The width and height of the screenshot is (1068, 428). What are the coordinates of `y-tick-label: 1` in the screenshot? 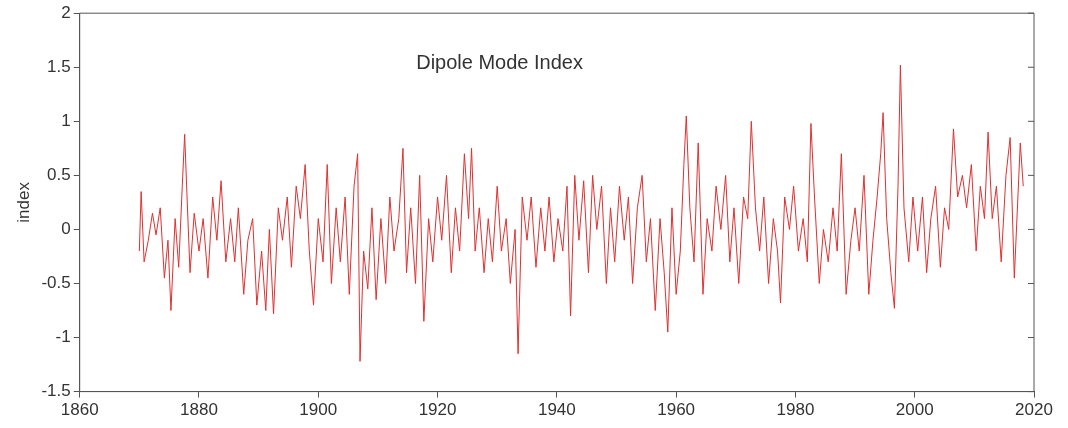 It's located at (66, 120).